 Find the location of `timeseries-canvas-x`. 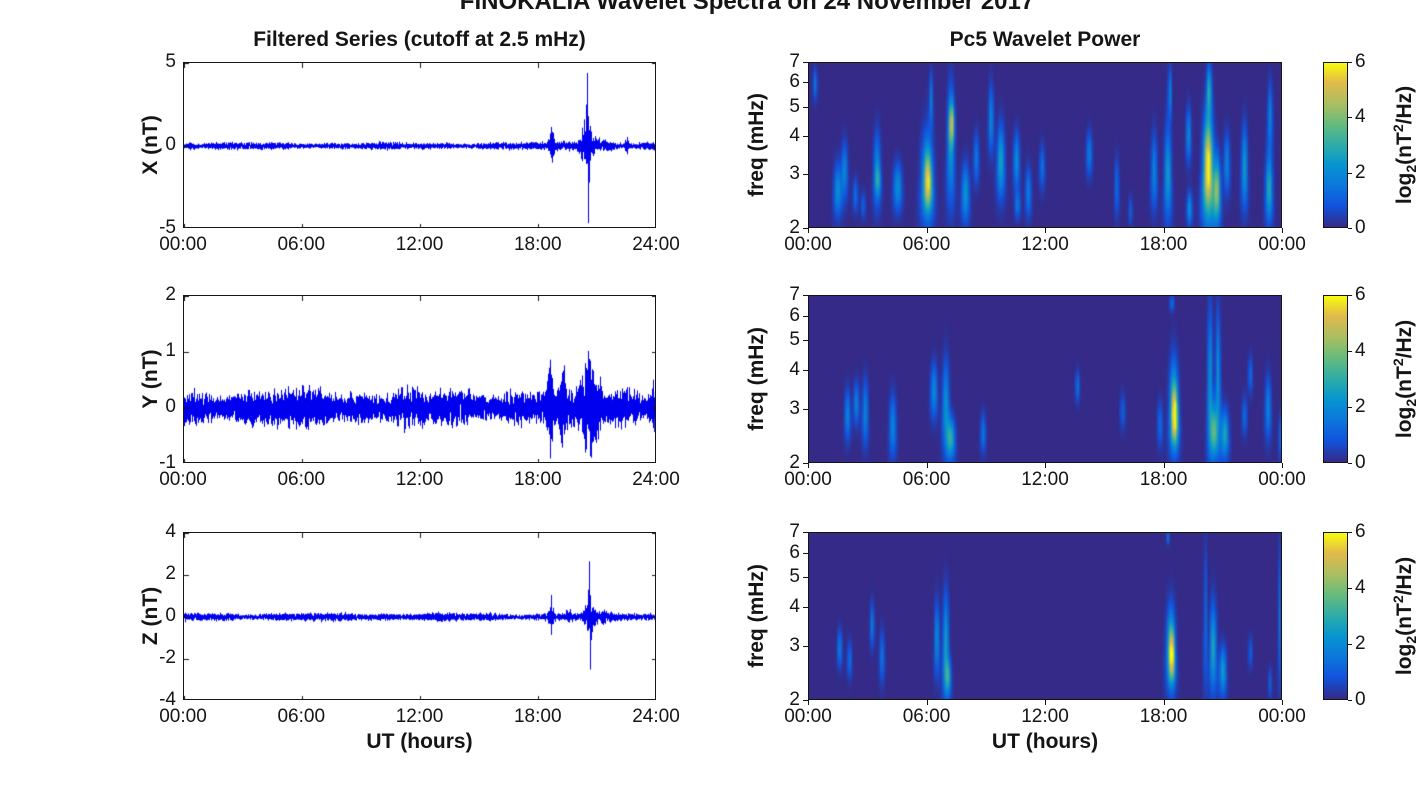

timeseries-canvas-x is located at coordinates (419, 145).